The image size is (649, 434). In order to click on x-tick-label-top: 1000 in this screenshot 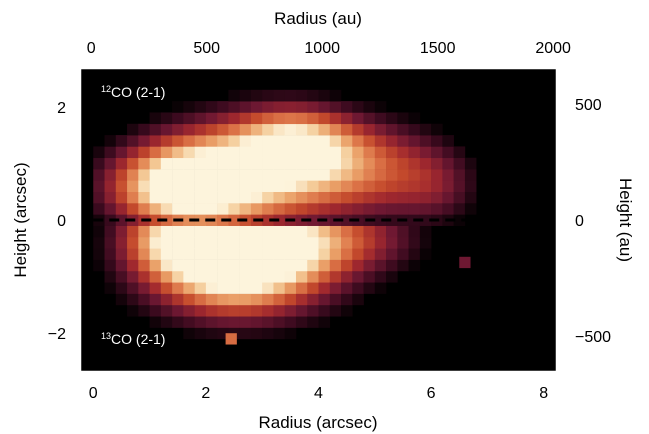, I will do `click(322, 48)`.